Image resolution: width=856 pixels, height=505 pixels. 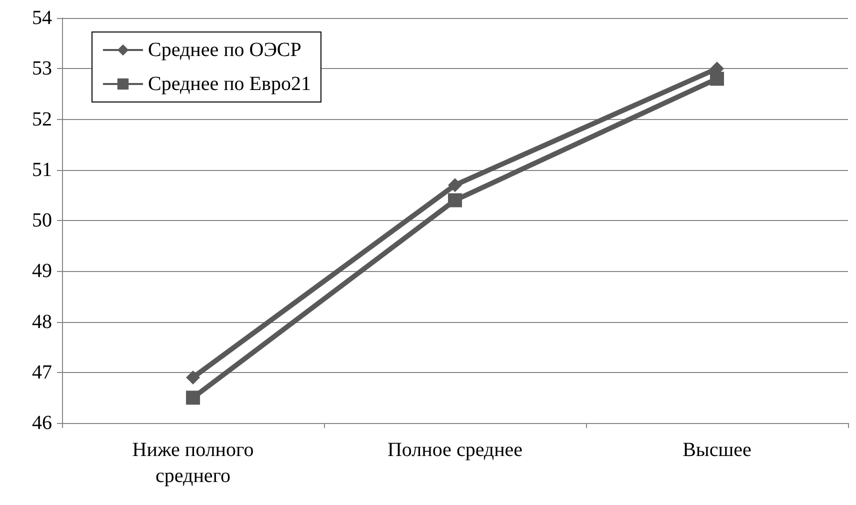 I want to click on y-tick-label: 54, so click(x=42, y=18).